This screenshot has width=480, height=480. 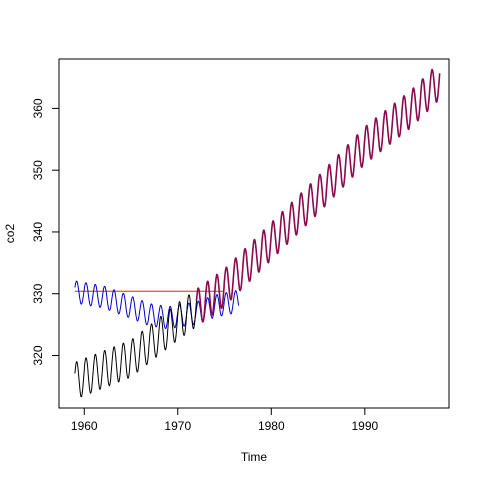 What do you see at coordinates (254, 457) in the screenshot?
I see `x-axis-title: Time` at bounding box center [254, 457].